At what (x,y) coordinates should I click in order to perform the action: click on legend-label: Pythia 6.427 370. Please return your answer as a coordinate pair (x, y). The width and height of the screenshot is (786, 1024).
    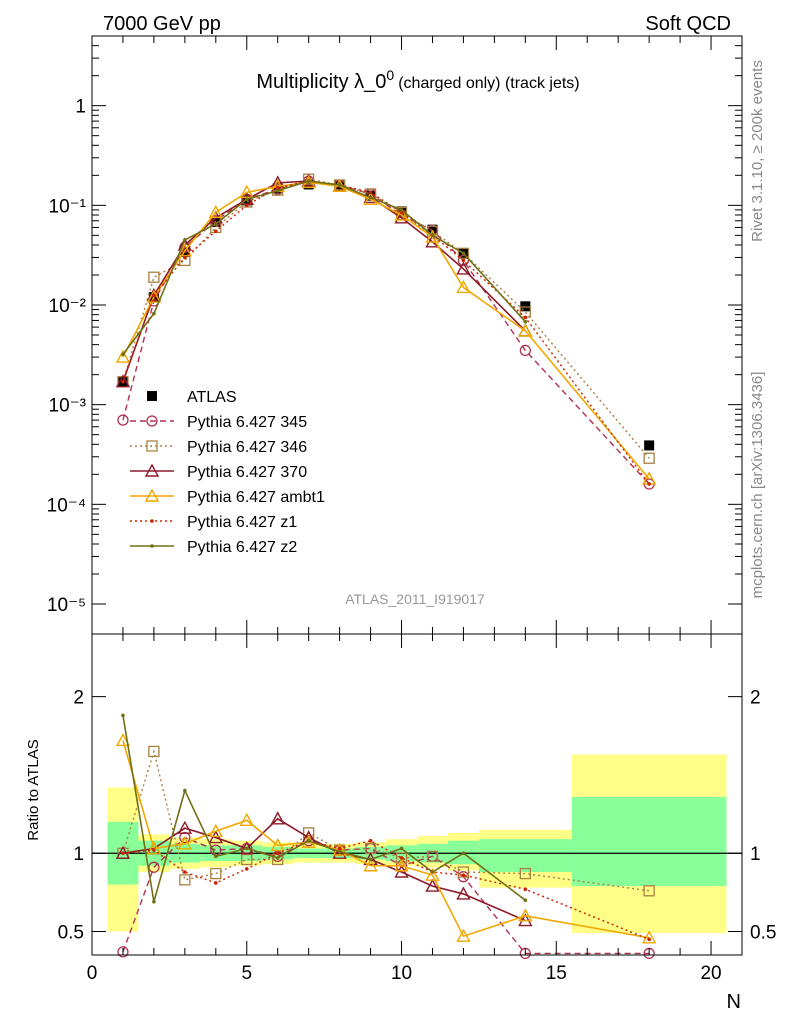
    Looking at the image, I should click on (247, 472).